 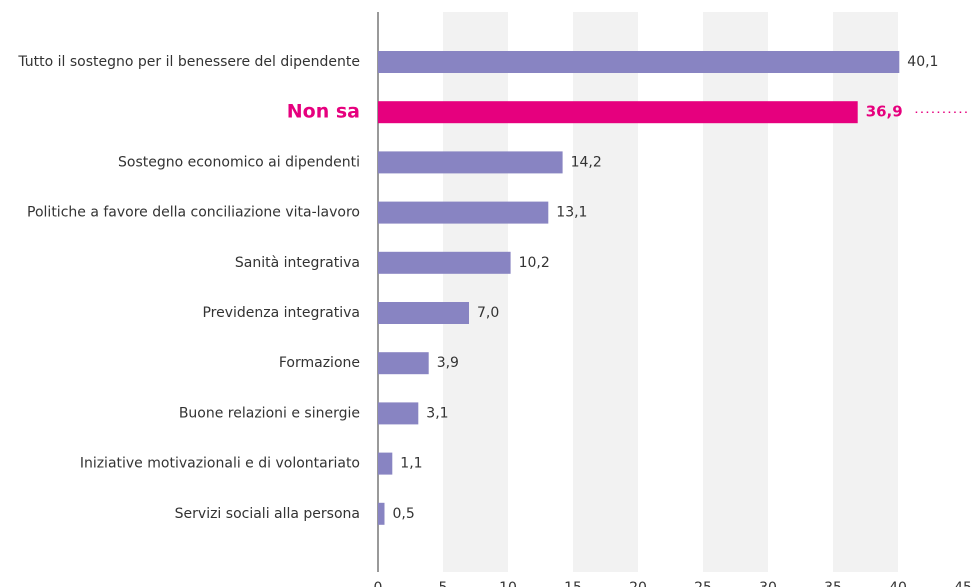 I want to click on value-label: 1,1, so click(x=411, y=464).